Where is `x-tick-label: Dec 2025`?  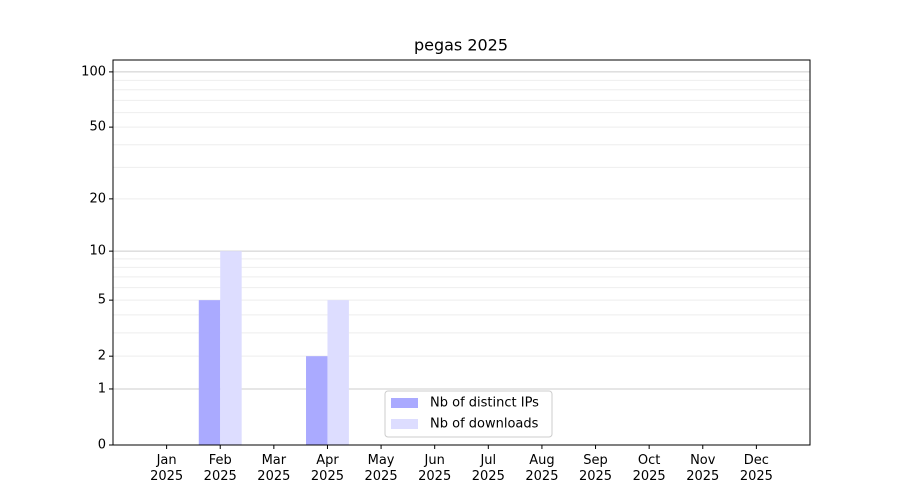
x-tick-label: Dec 2025 is located at coordinates (756, 468).